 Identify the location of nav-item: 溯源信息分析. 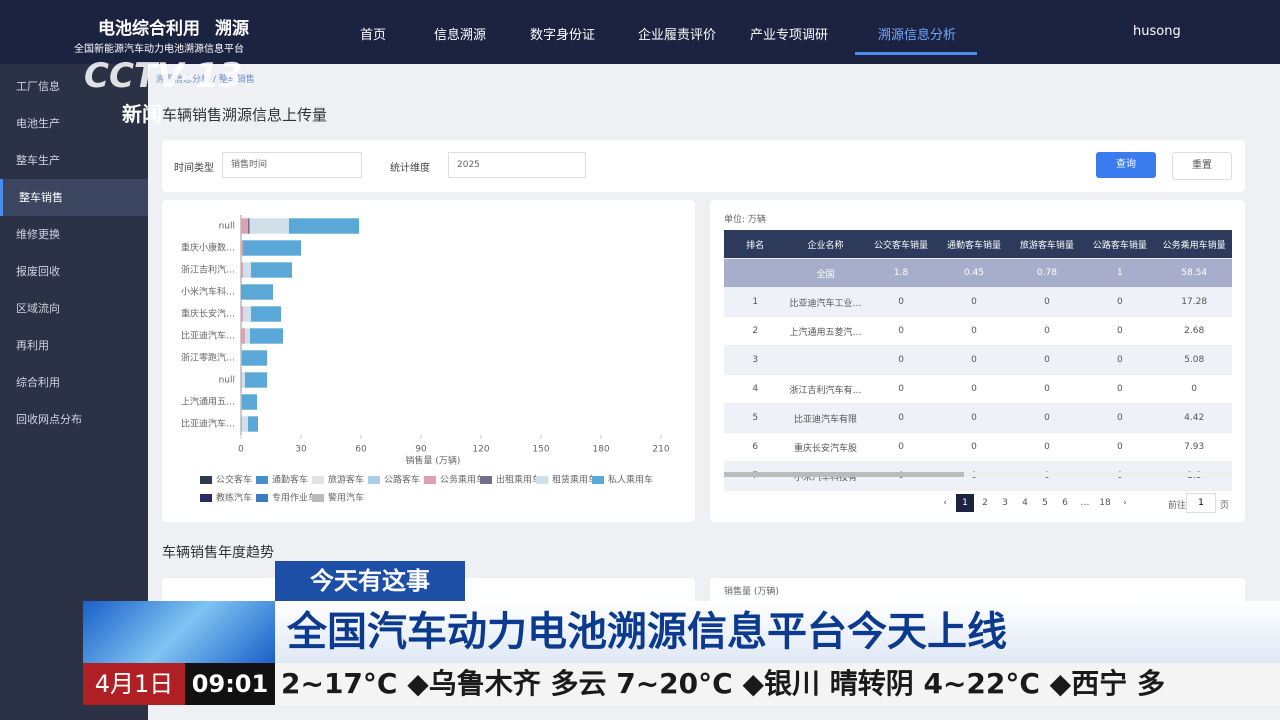
(917, 35).